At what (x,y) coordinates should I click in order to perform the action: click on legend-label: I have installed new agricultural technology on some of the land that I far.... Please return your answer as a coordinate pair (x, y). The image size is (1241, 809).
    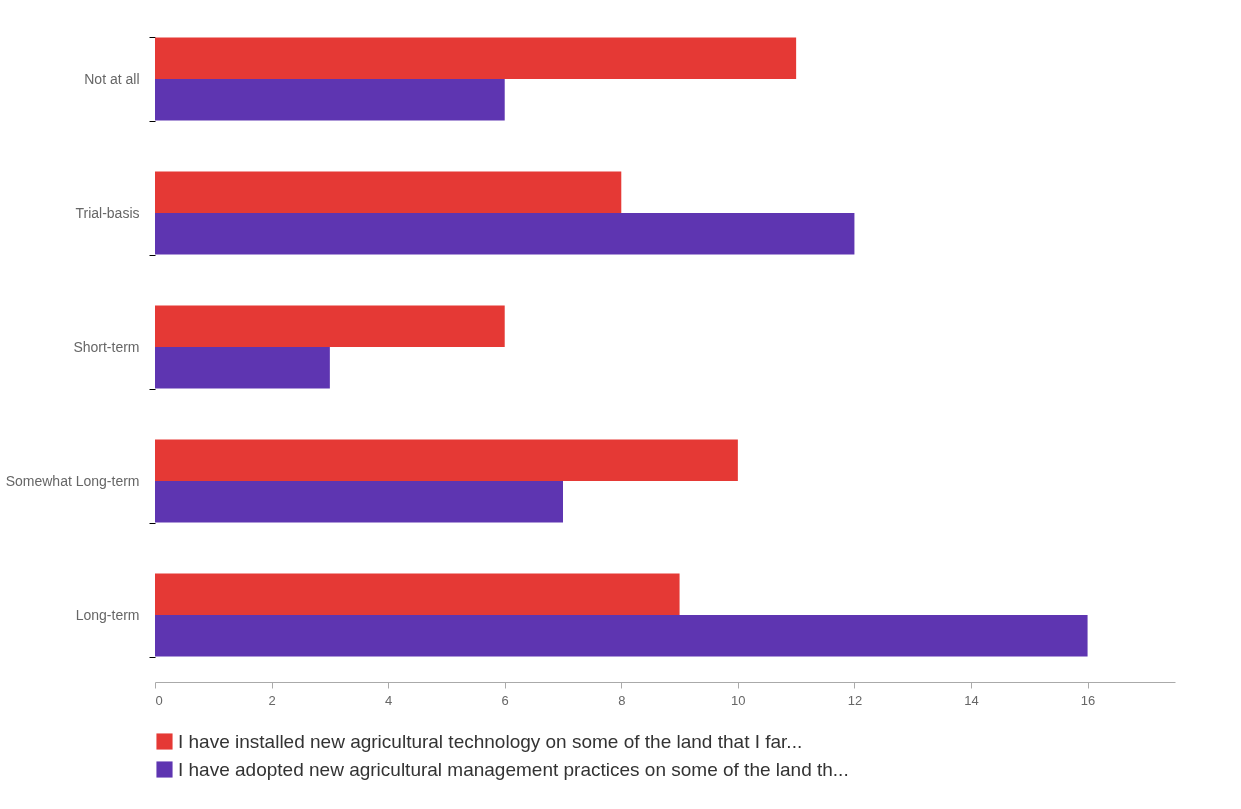
    Looking at the image, I should click on (490, 741).